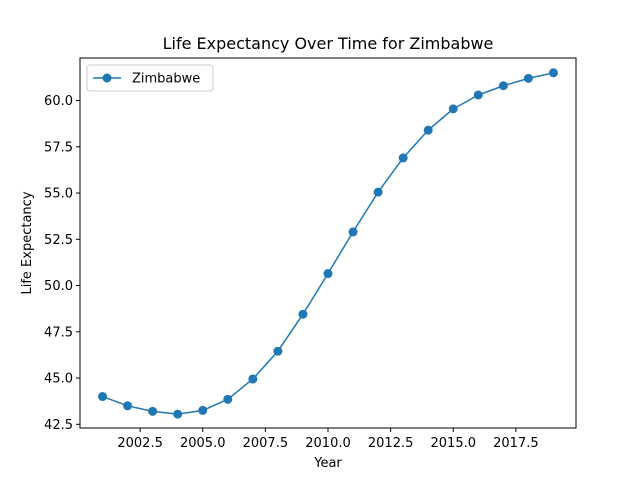 Image resolution: width=640 pixels, height=480 pixels. What do you see at coordinates (58, 240) in the screenshot?
I see `y-tick-label: 52.5` at bounding box center [58, 240].